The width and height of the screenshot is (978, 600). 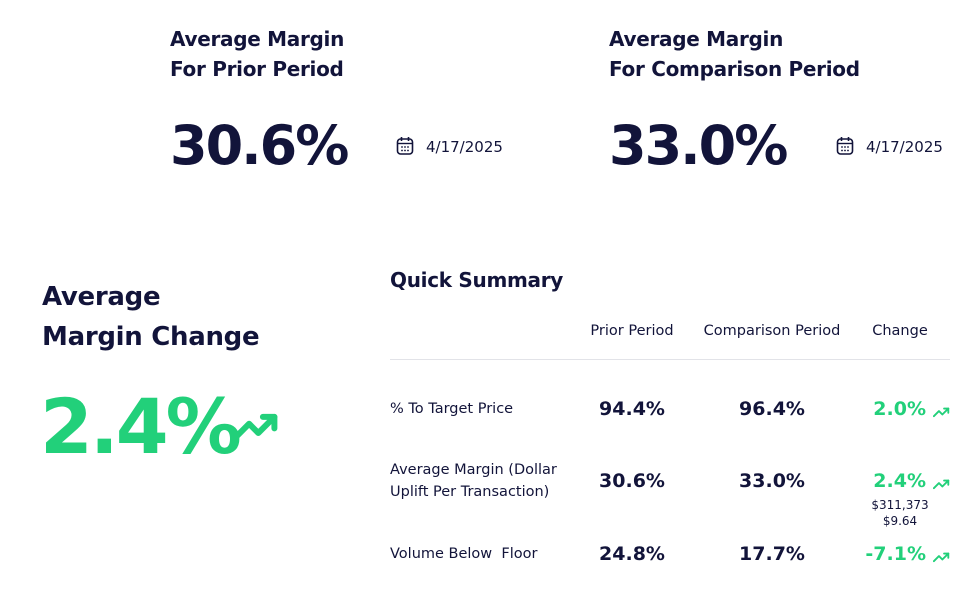 What do you see at coordinates (470, 492) in the screenshot?
I see `row-label: Uplift Per Transaction)` at bounding box center [470, 492].